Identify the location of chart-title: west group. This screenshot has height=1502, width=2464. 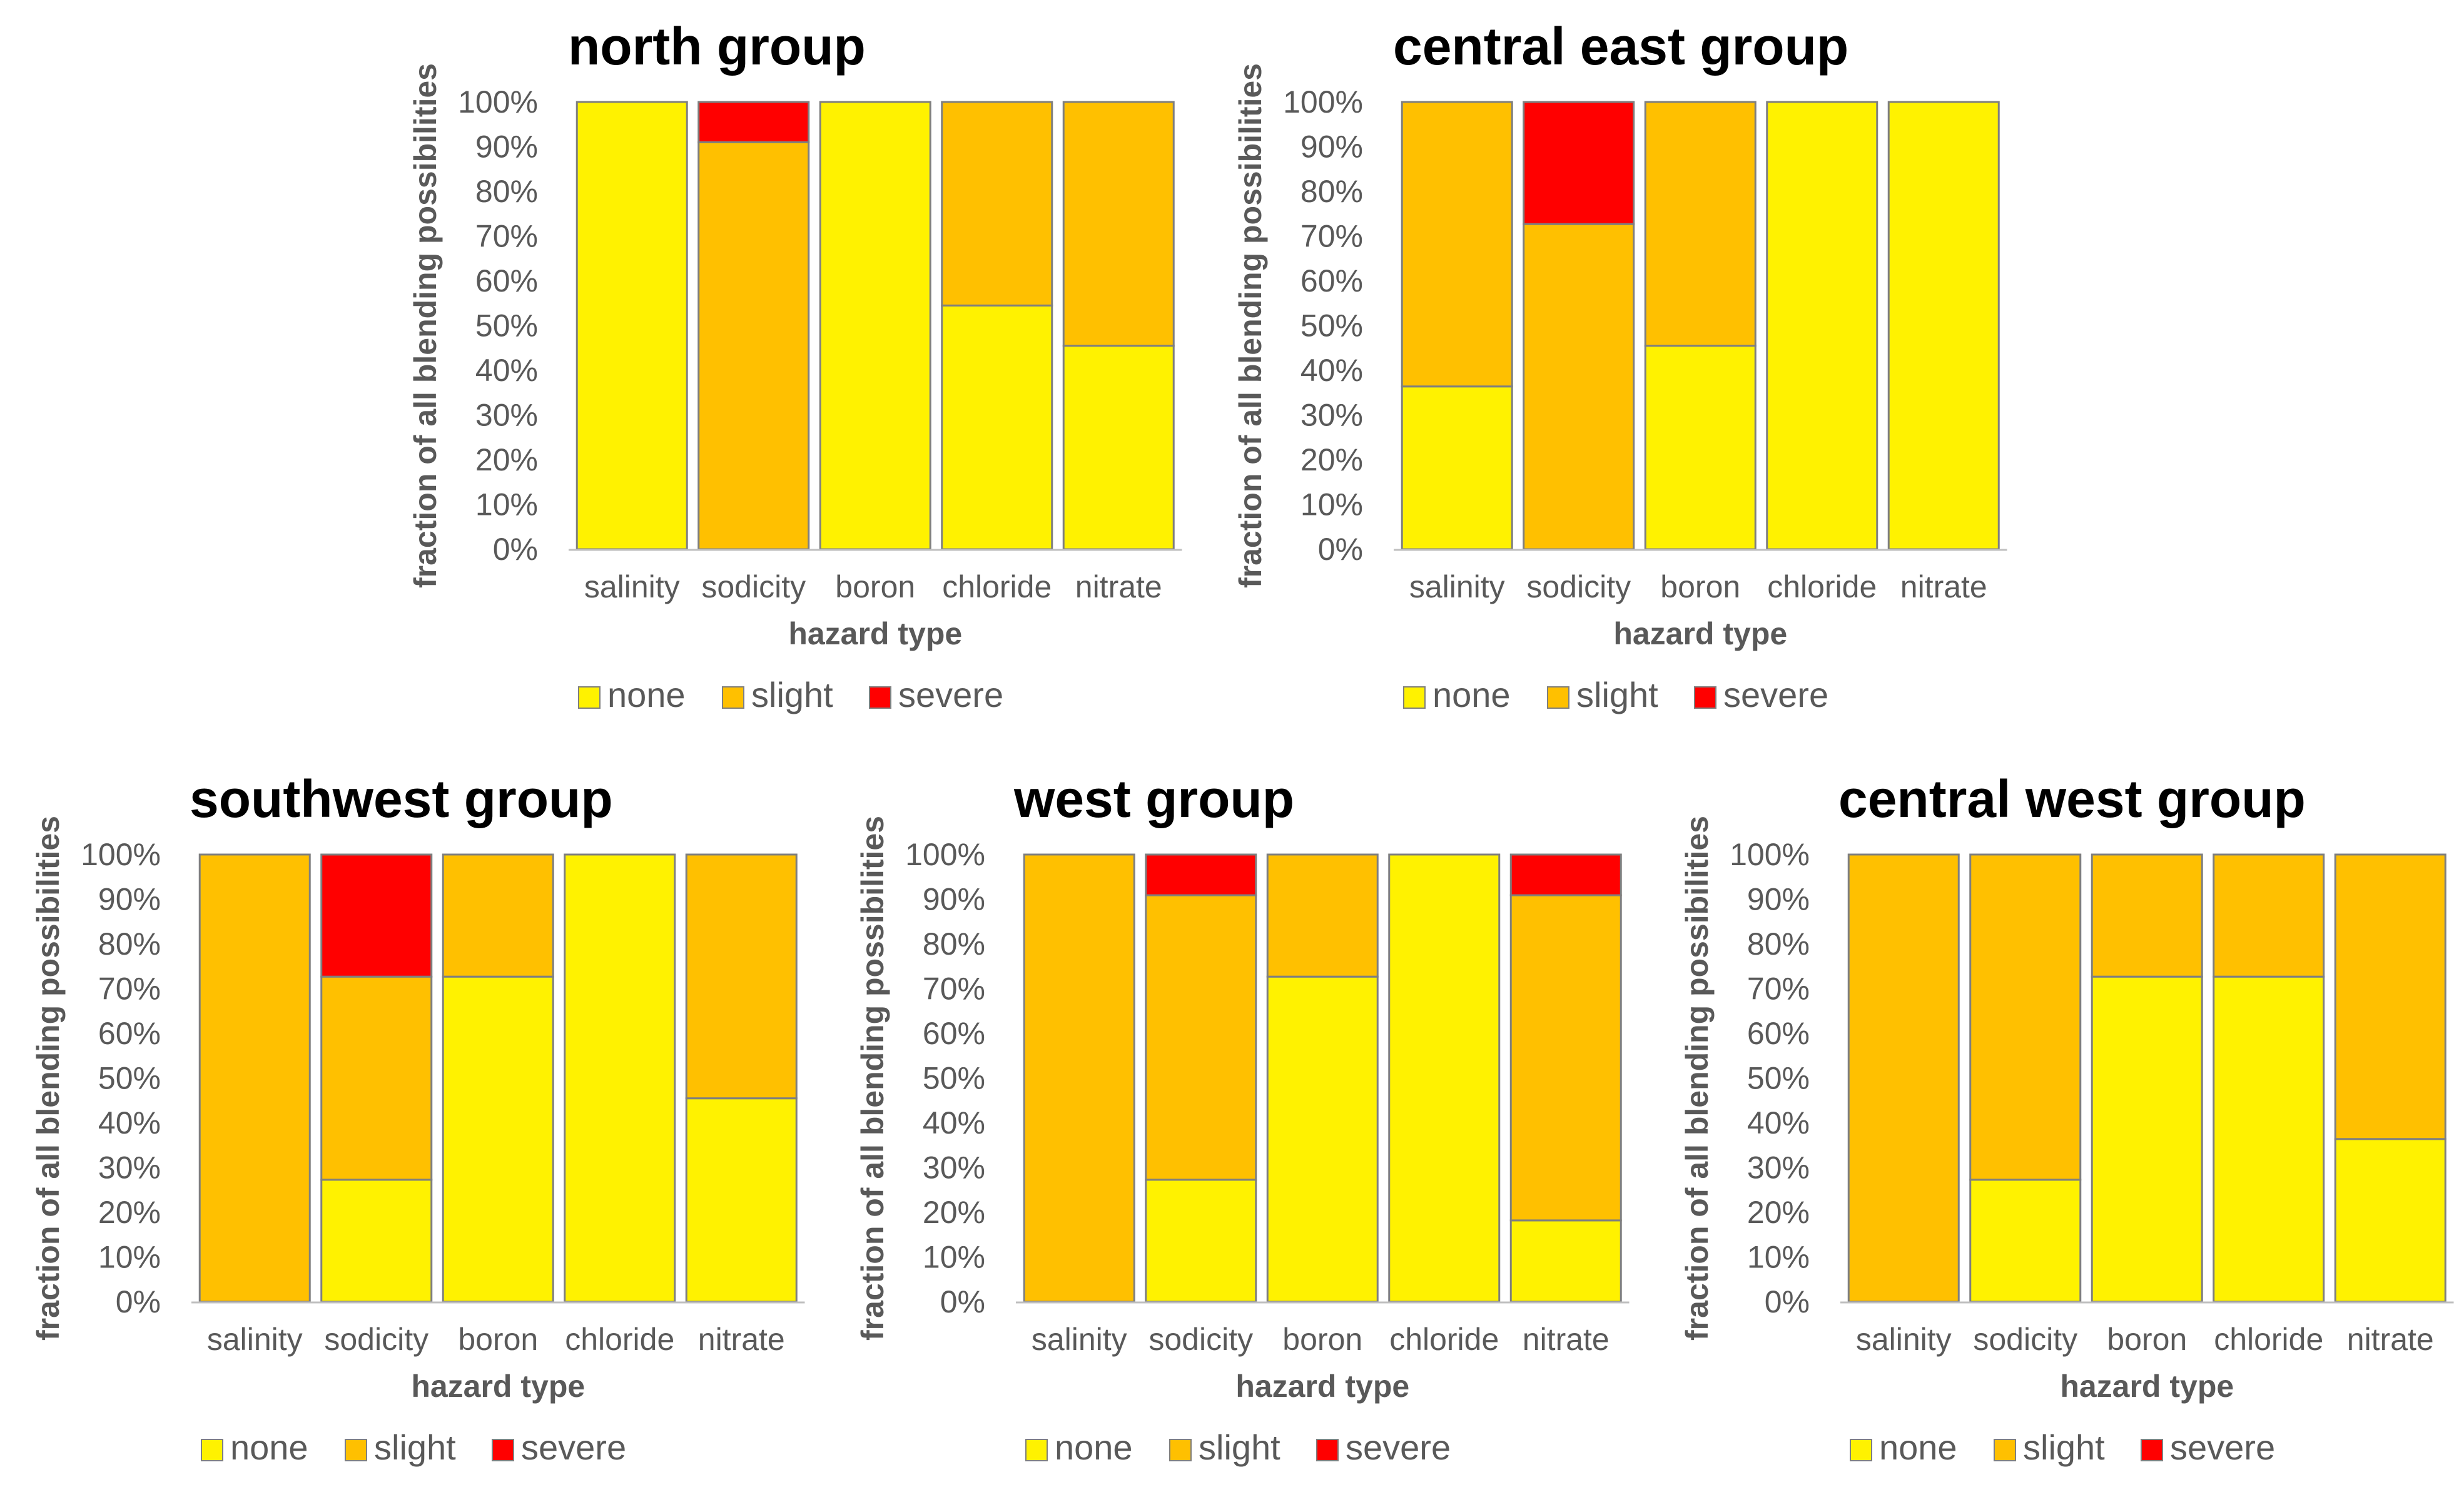
(1153, 798).